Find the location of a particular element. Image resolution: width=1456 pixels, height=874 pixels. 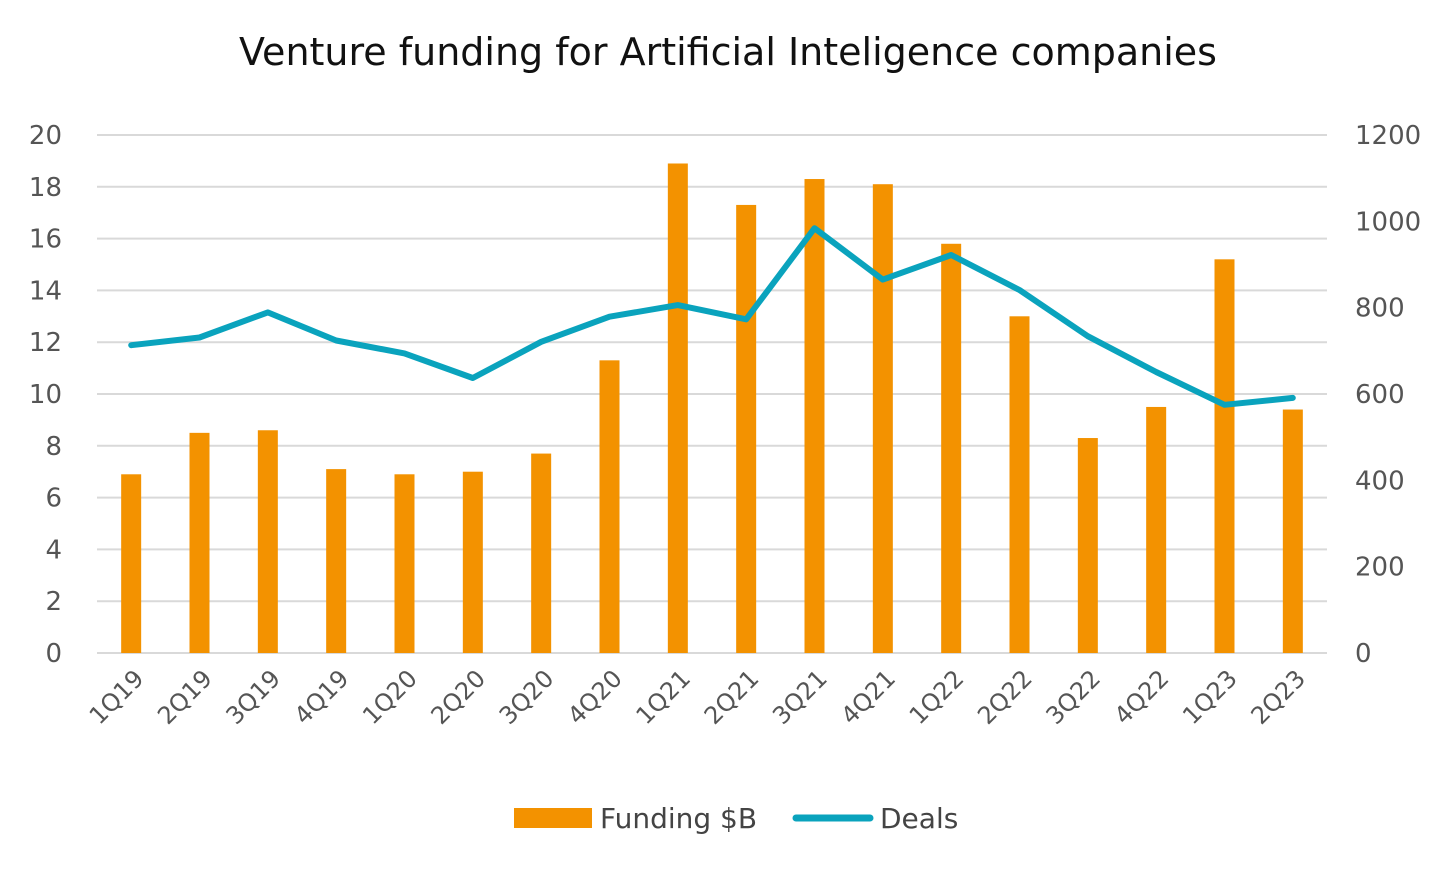

right-axis-tick-label: 400 is located at coordinates (1380, 481).